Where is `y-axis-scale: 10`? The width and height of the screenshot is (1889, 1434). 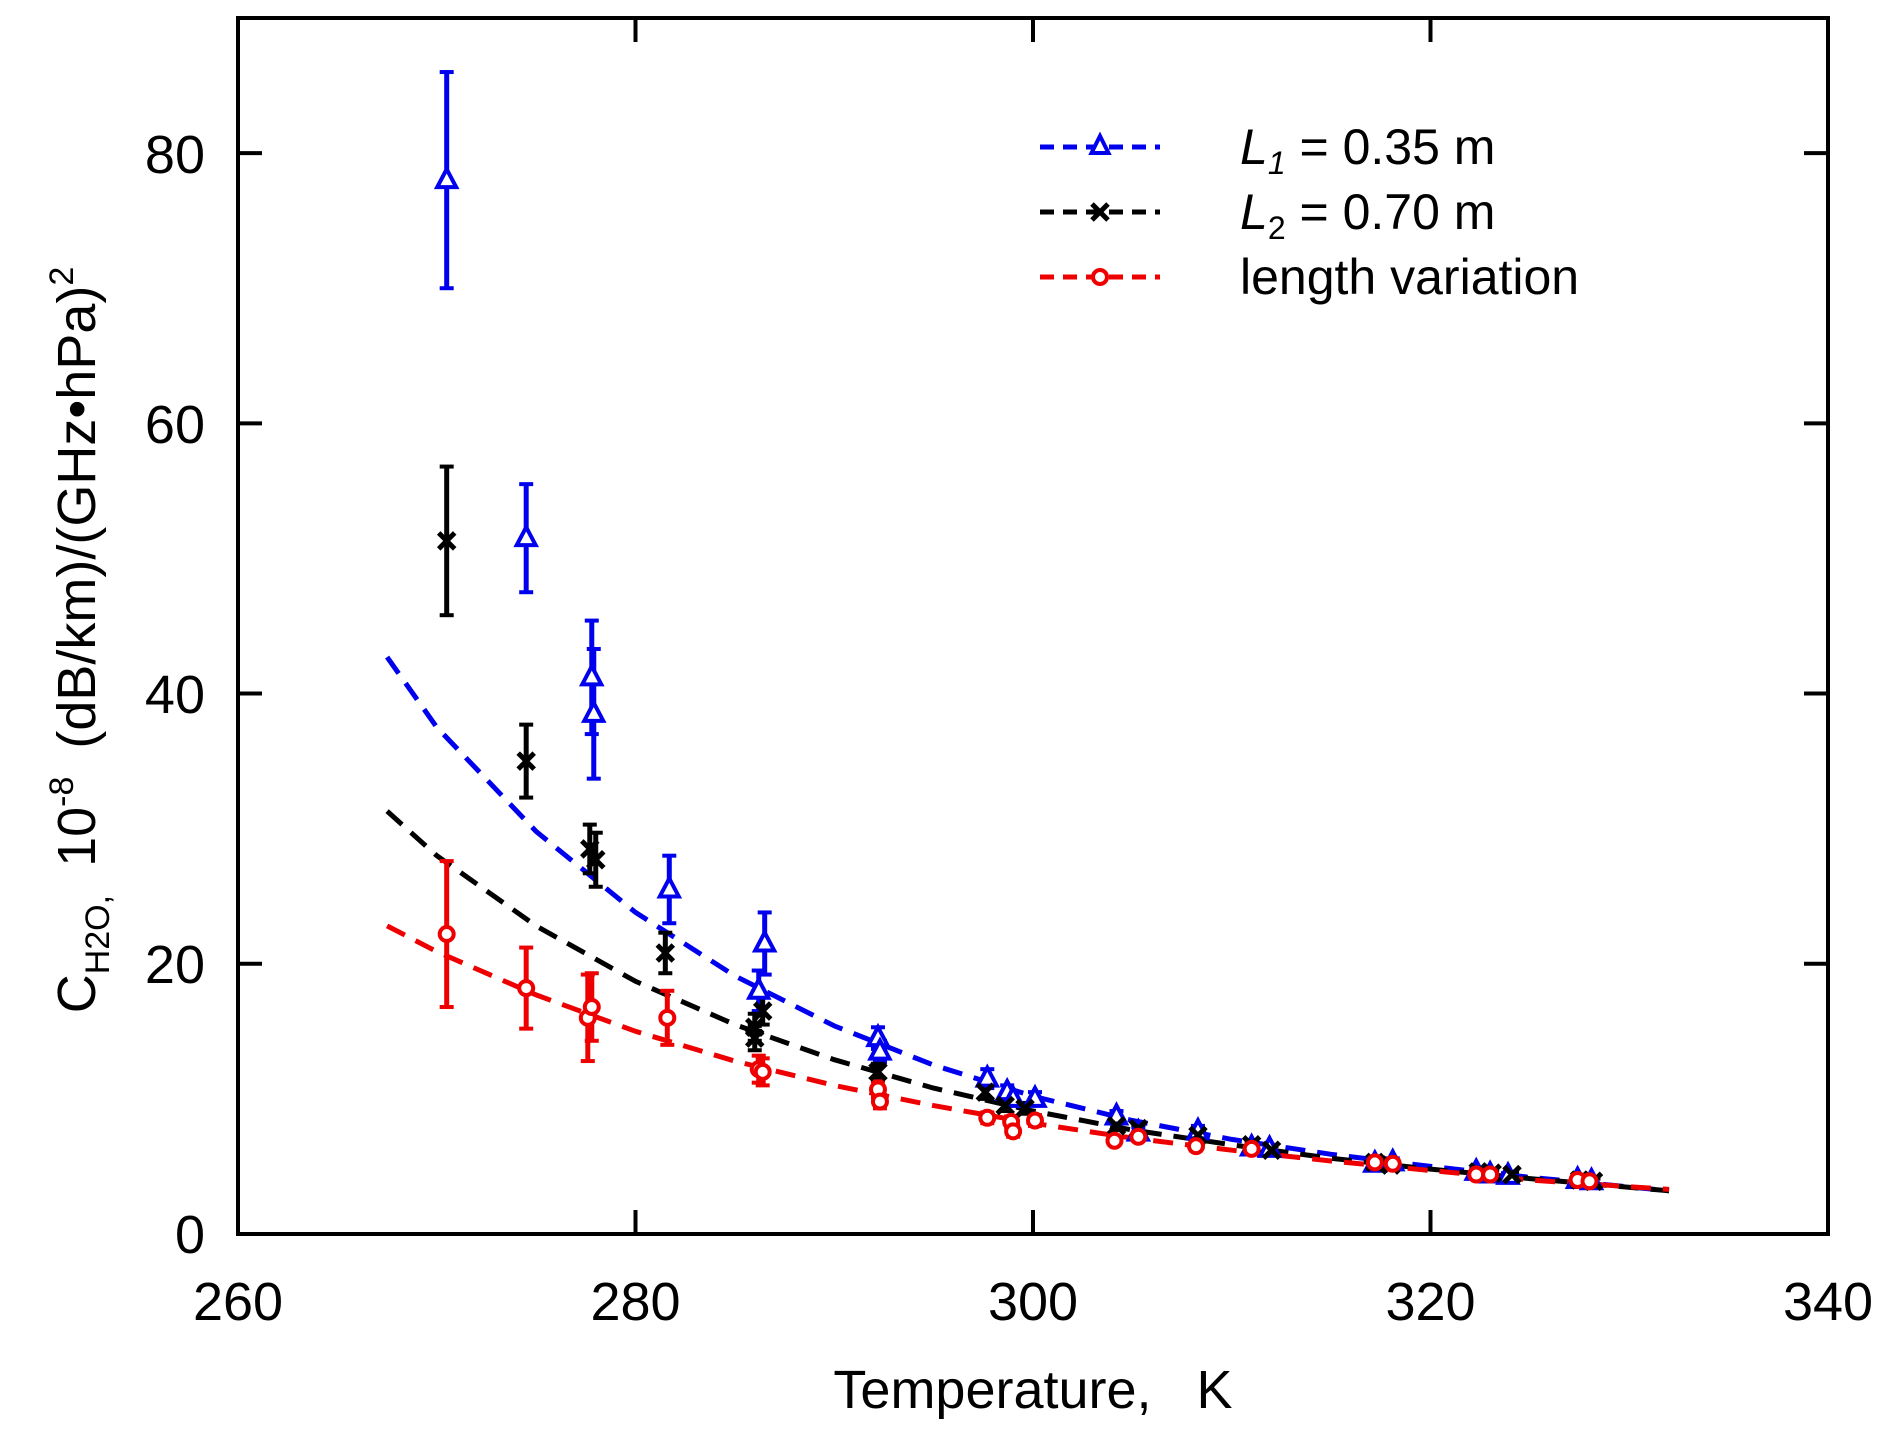
y-axis-scale: 10 is located at coordinates (77, 837).